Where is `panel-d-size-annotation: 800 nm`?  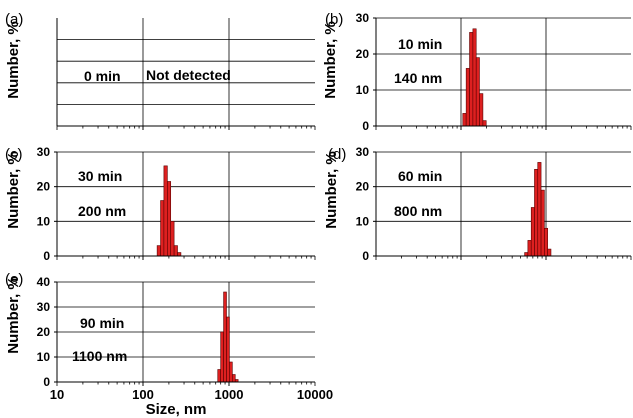 panel-d-size-annotation: 800 nm is located at coordinates (418, 211).